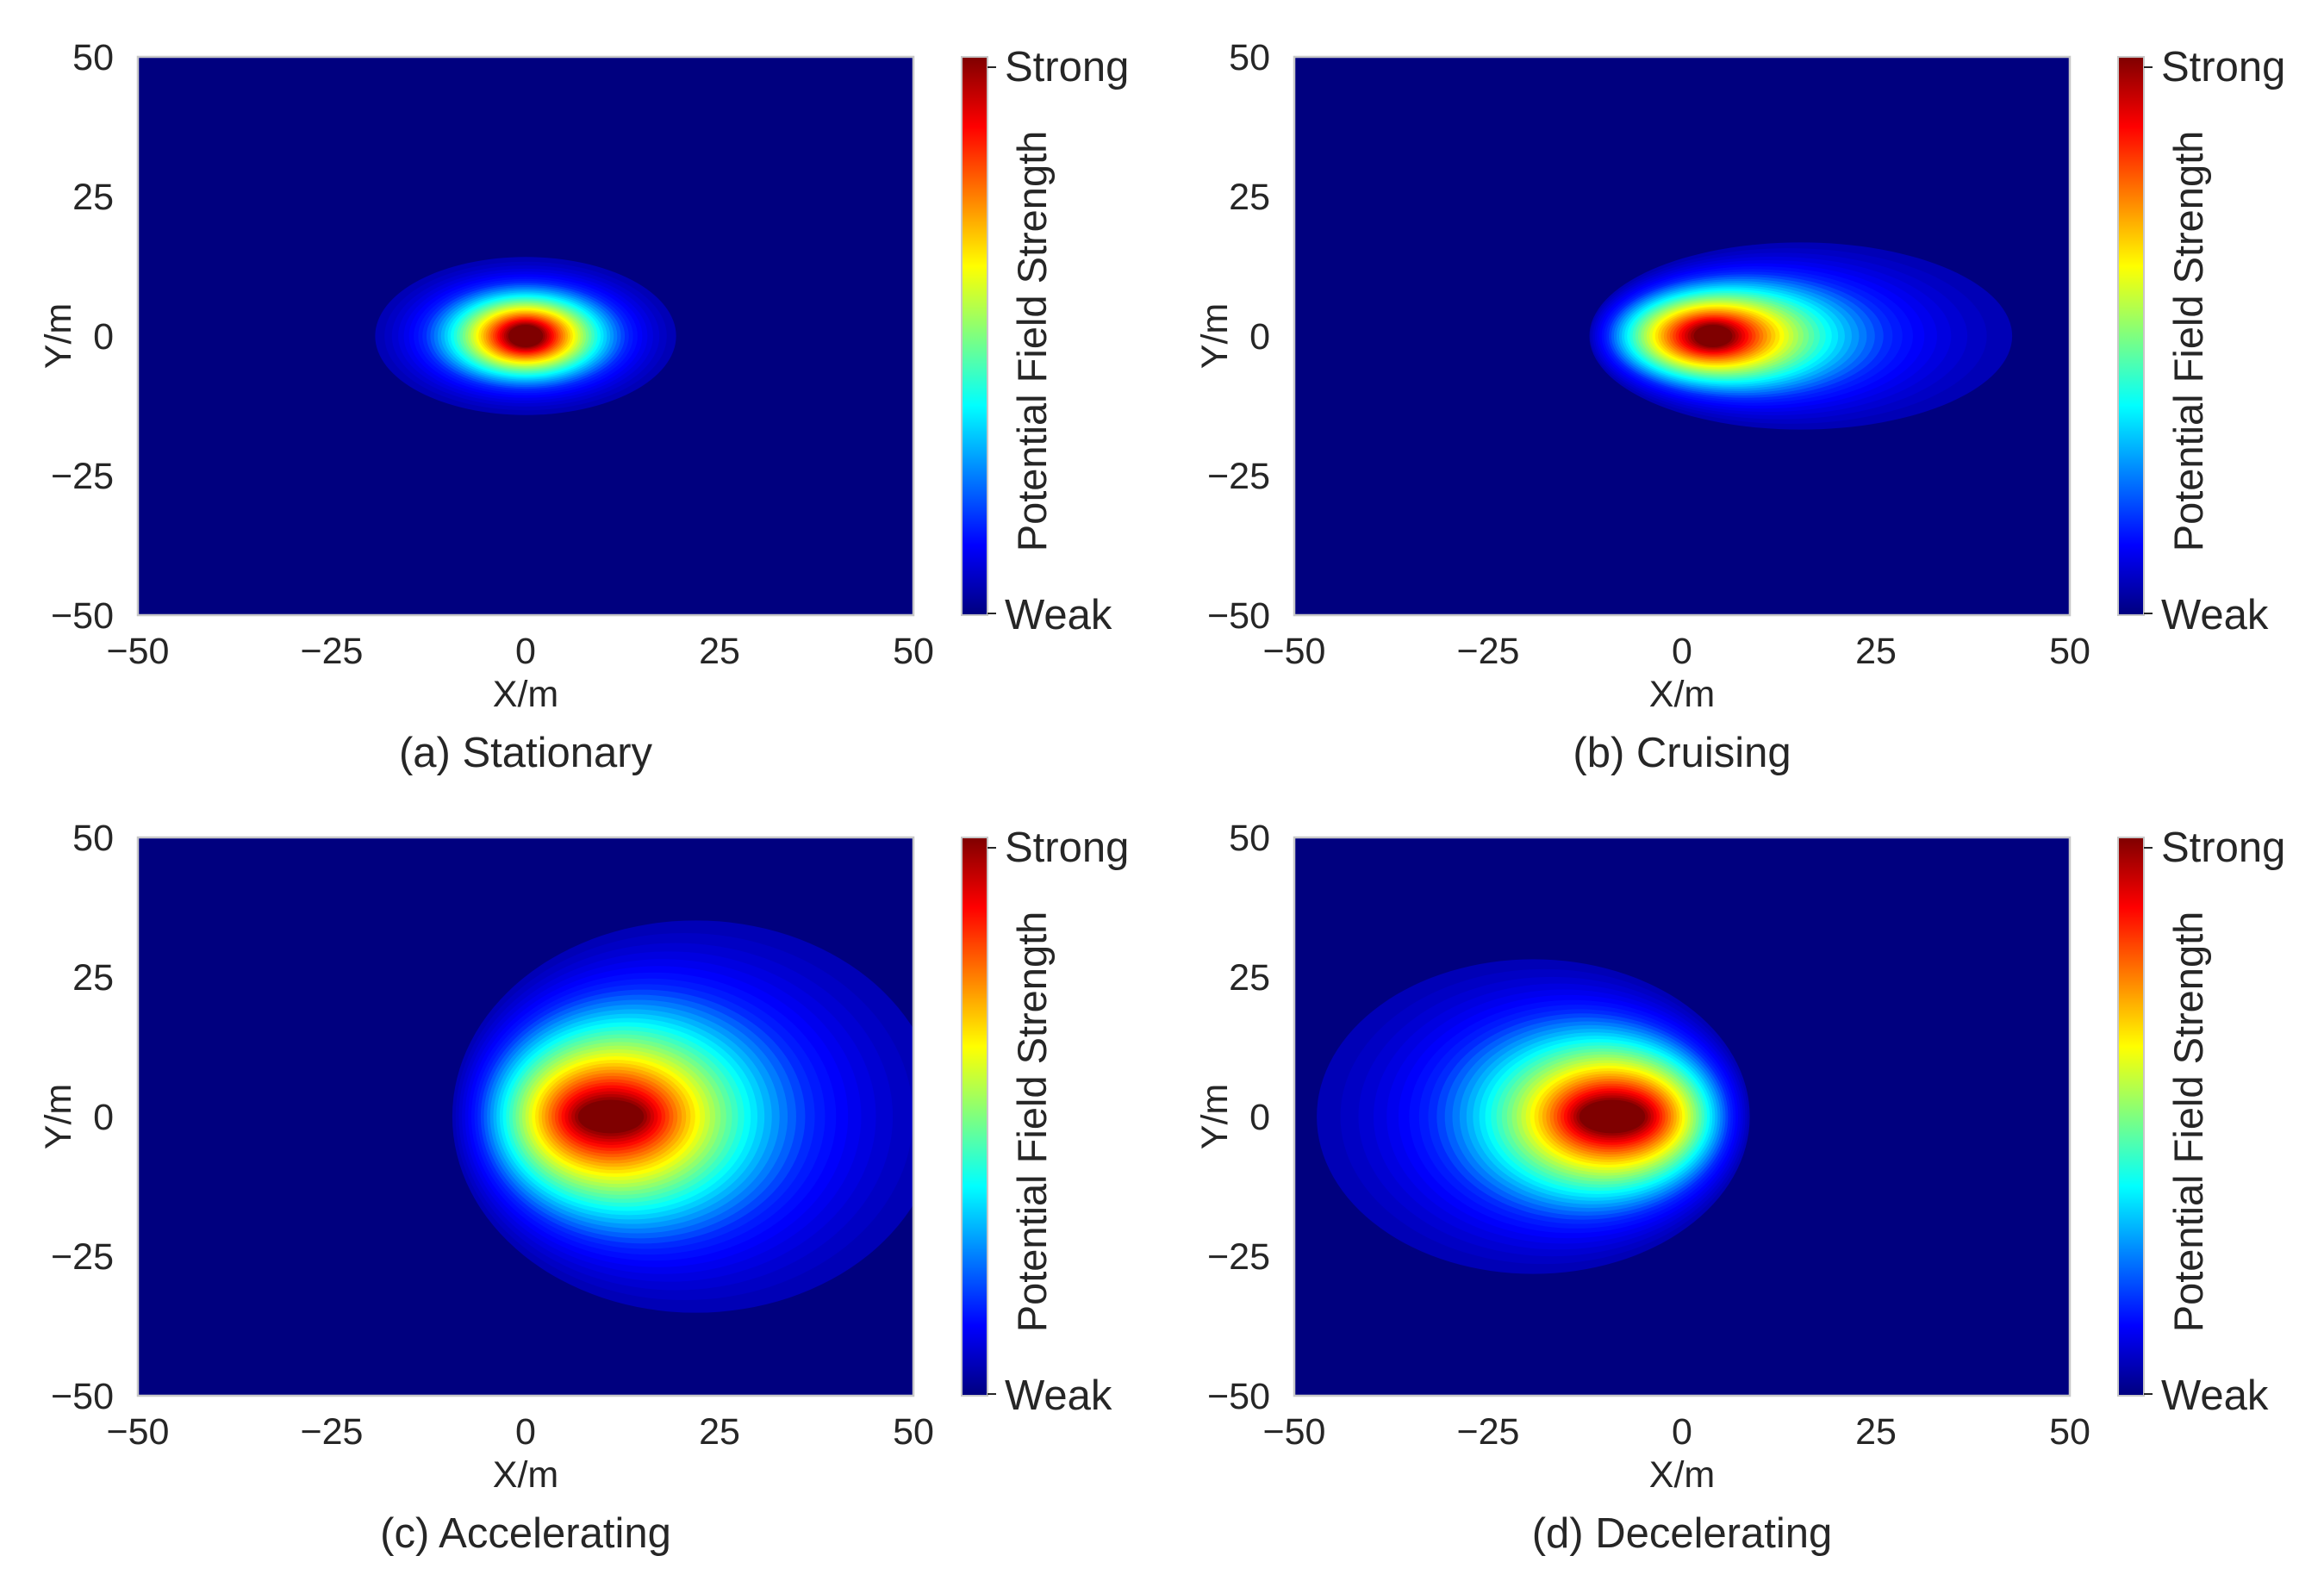 The image size is (2324, 1587). Describe the element at coordinates (1682, 753) in the screenshot. I see `panel-caption: (b) Cruising` at that location.